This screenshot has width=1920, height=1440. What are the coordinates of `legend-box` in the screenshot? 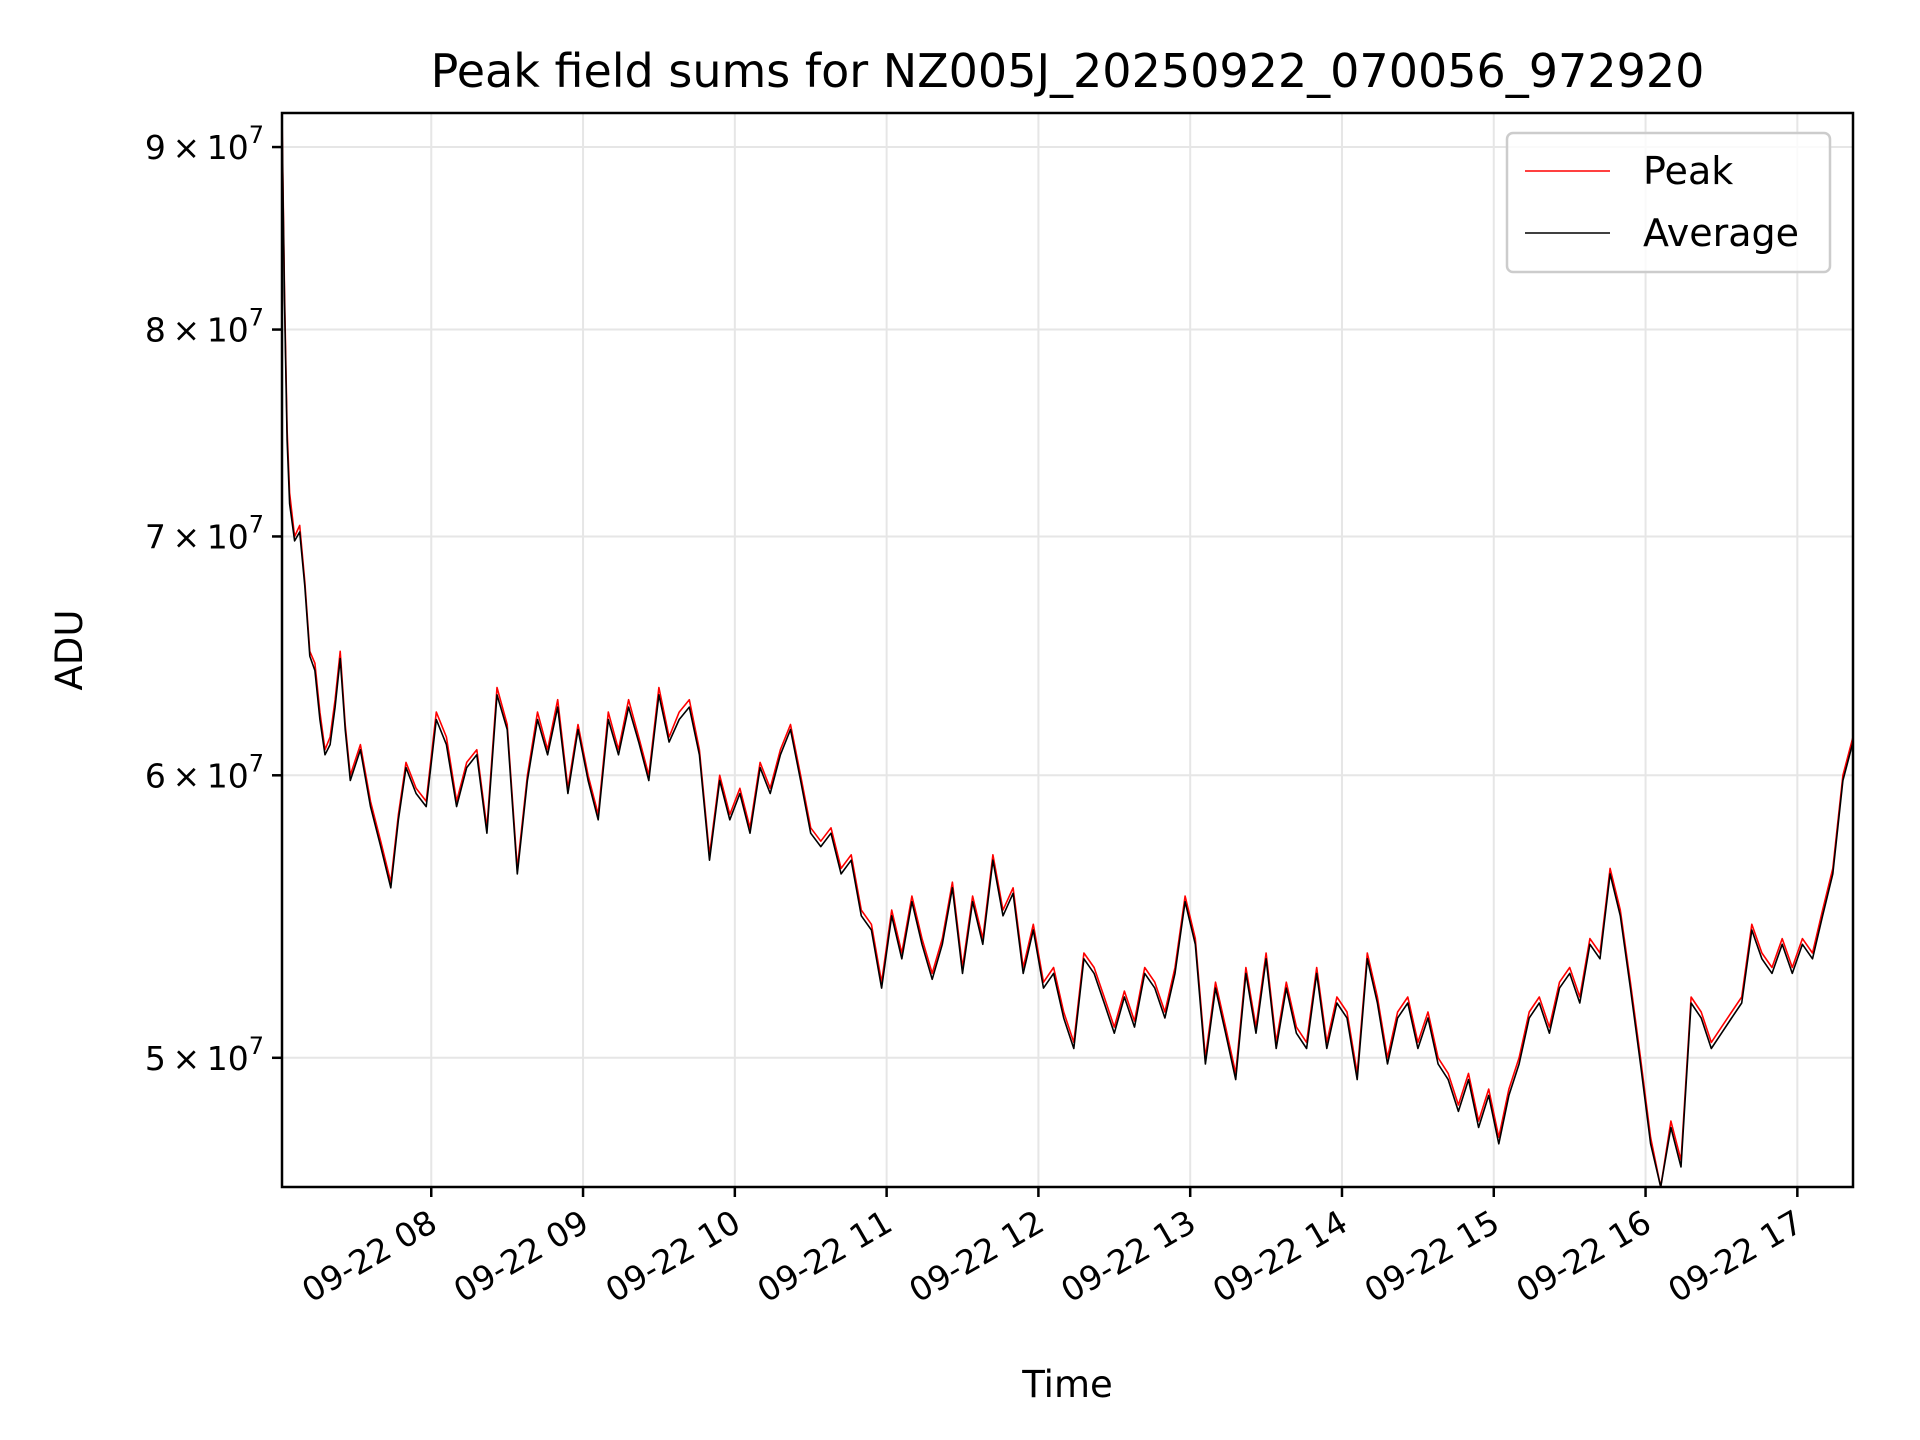 It's located at (1668, 202).